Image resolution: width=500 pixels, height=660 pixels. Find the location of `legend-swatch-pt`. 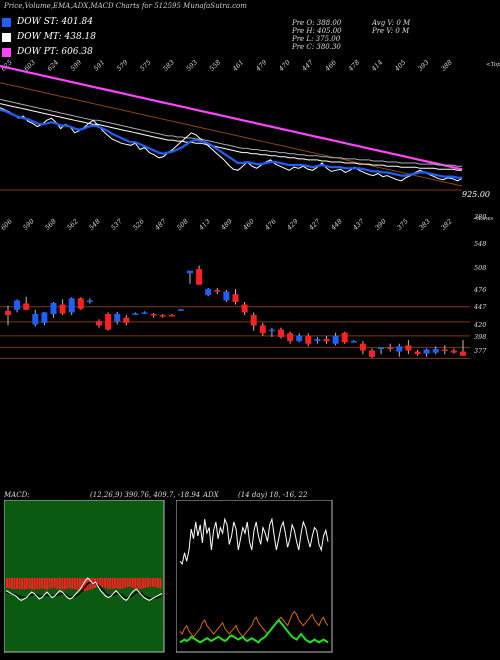

legend-swatch-pt is located at coordinates (6, 52).